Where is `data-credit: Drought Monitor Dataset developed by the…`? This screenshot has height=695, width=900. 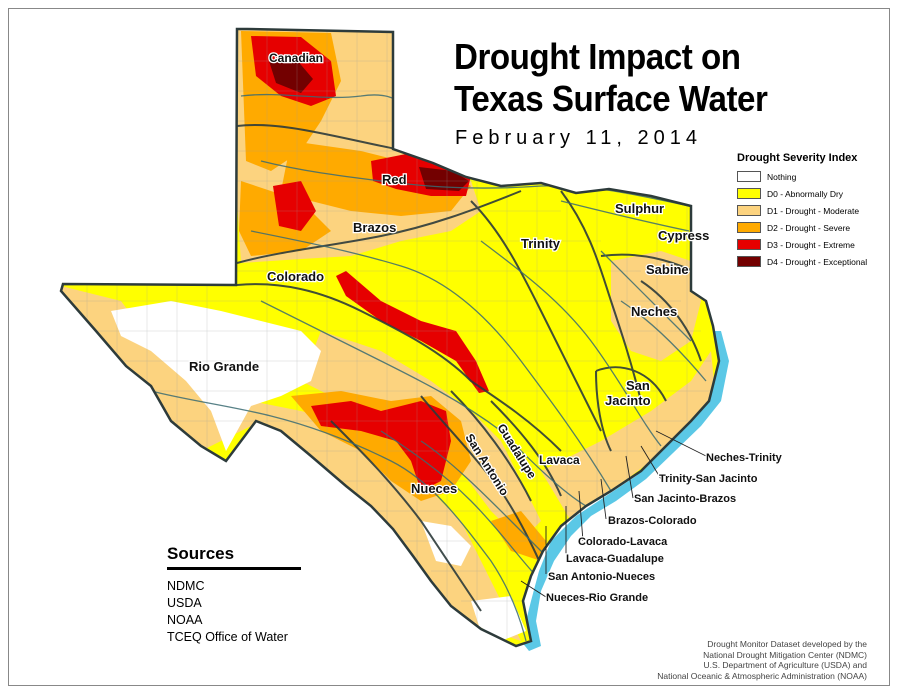 data-credit: Drought Monitor Dataset developed by the… is located at coordinates (747, 660).